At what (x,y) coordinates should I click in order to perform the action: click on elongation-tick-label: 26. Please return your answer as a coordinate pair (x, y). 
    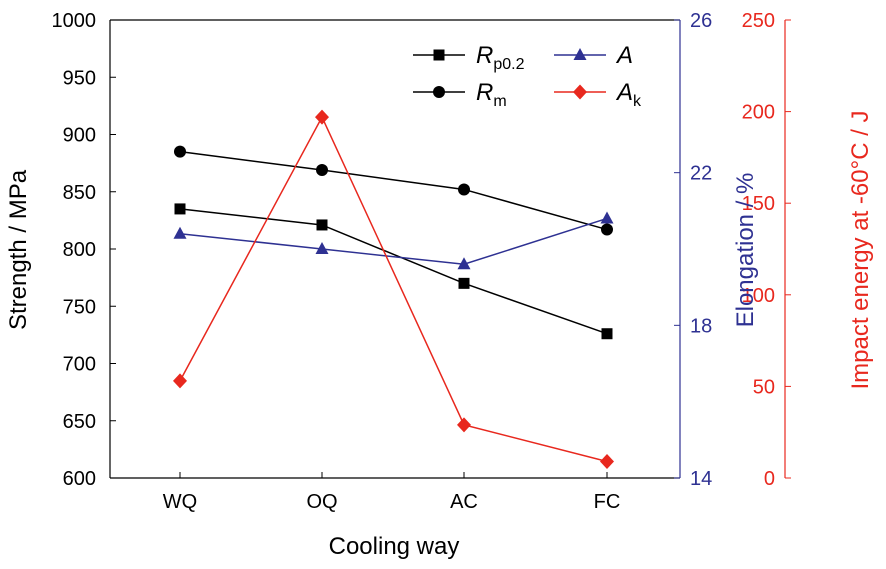
    Looking at the image, I should click on (701, 21).